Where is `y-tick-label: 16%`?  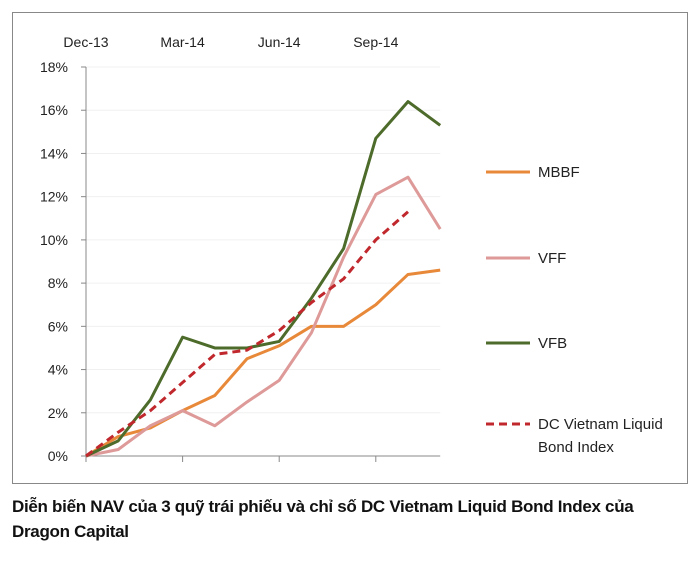
y-tick-label: 16% is located at coordinates (54, 110).